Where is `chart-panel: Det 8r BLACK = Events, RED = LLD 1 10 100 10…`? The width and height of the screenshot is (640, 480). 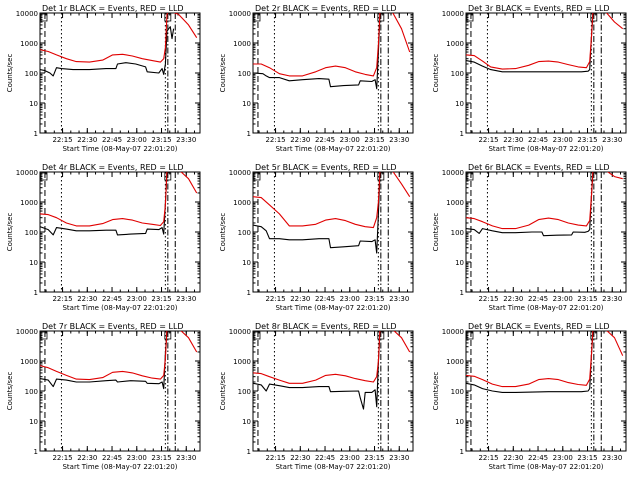
chart-panel: Det 8r BLACK = Events, RED = LLD 1 10 100 10… is located at coordinates (316, 396).